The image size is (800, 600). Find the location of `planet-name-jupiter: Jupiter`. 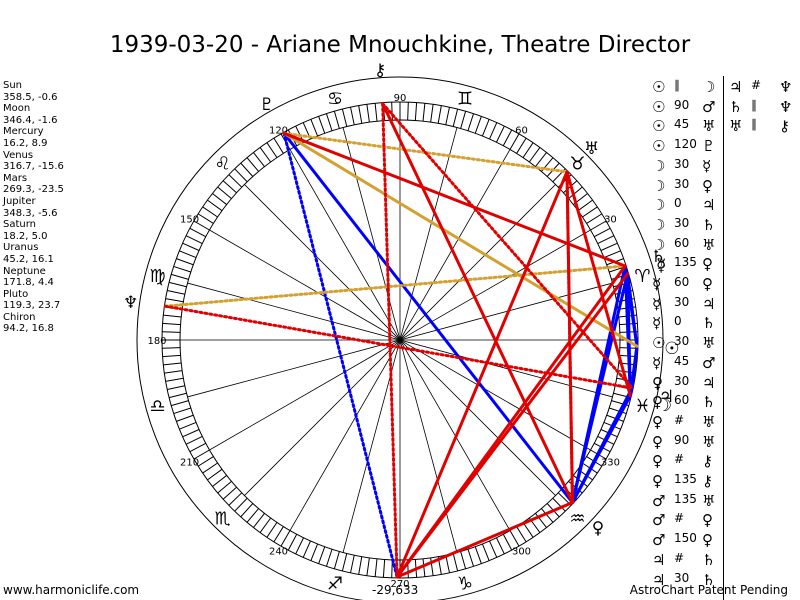

planet-name-jupiter: Jupiter is located at coordinates (19, 201).